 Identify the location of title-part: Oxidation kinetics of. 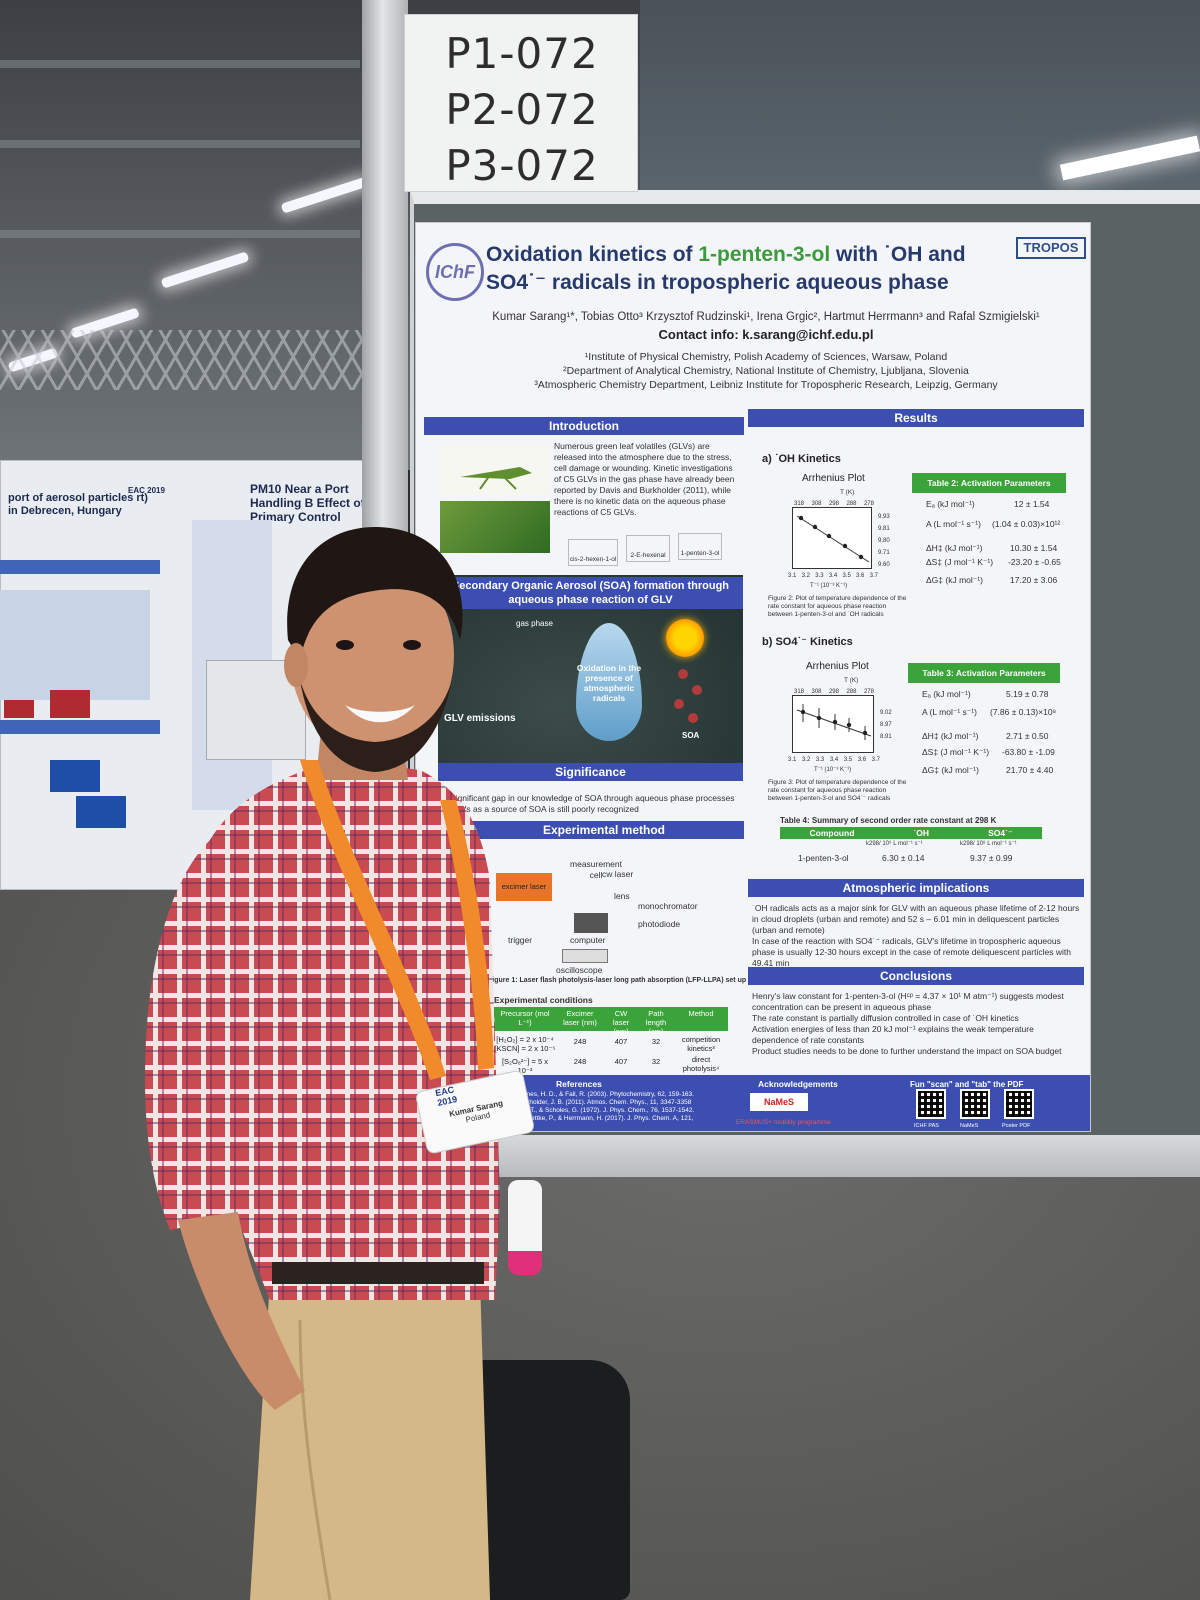
(592, 254).